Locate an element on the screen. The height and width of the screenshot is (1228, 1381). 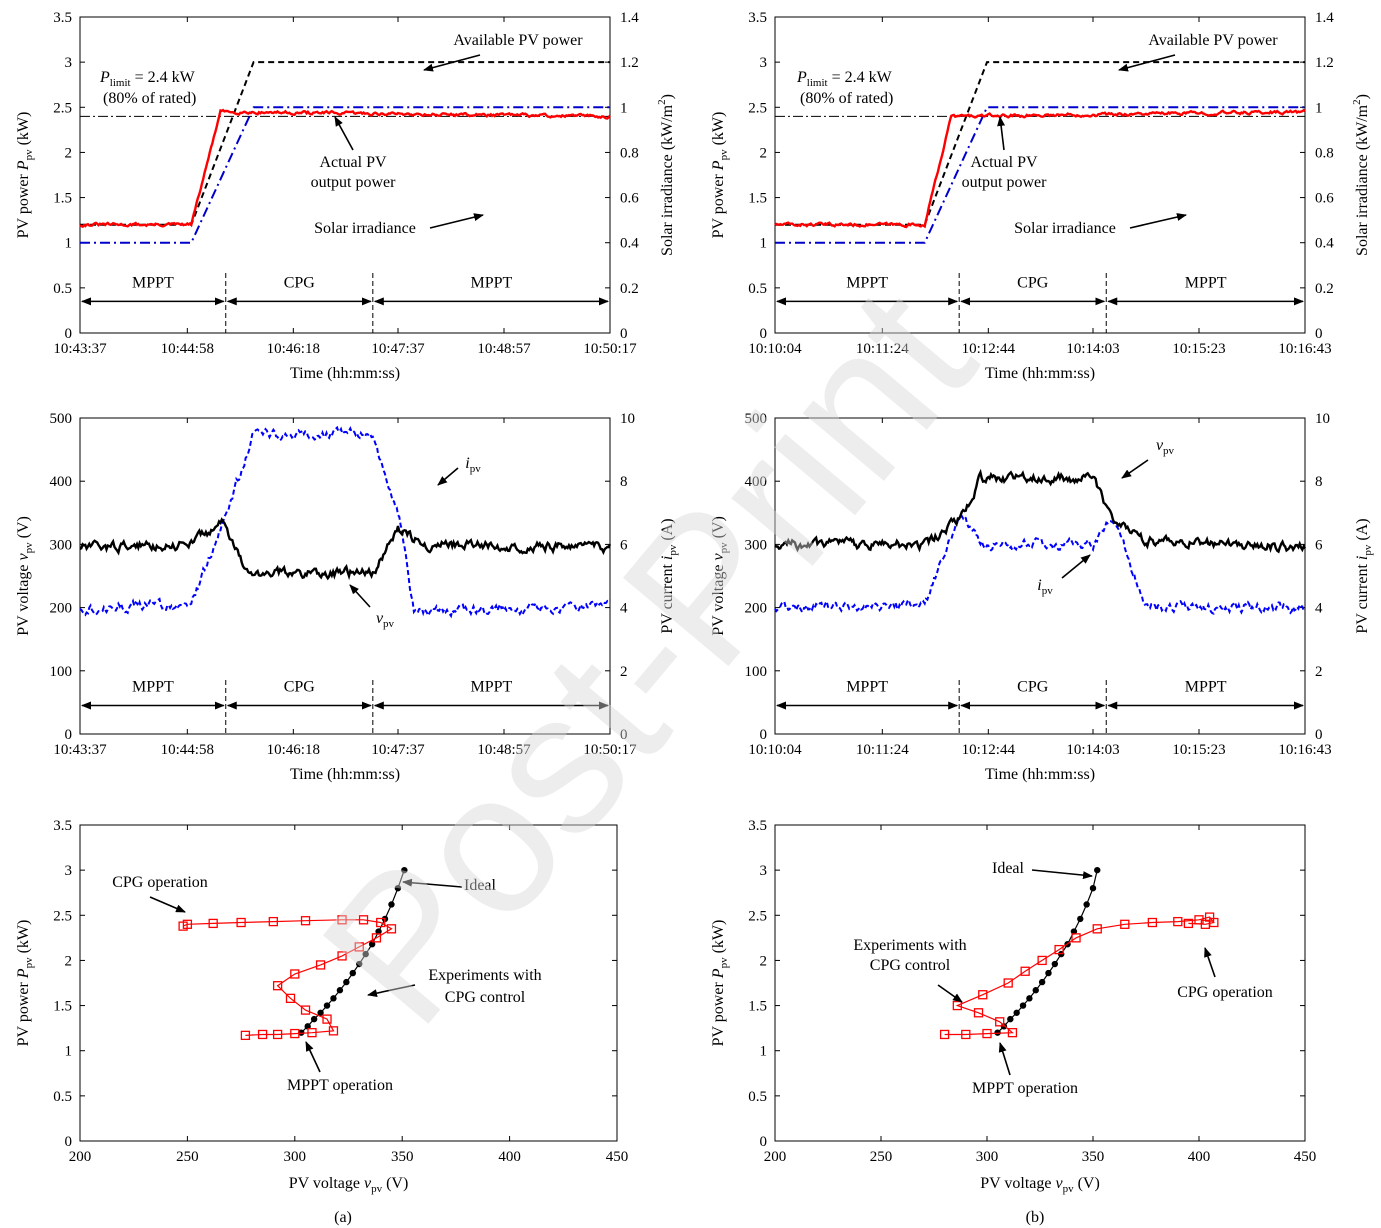
y-tick-label: 1 is located at coordinates (69, 244).